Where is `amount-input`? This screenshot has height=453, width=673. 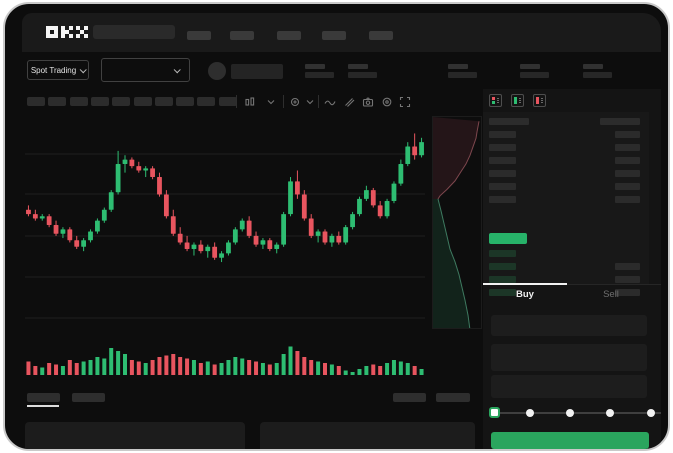
amount-input is located at coordinates (569, 357).